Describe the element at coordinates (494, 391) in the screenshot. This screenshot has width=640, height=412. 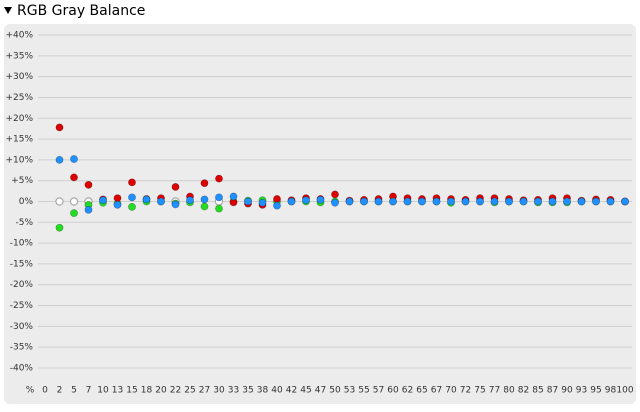
I see `x-tick-label: 77` at that location.